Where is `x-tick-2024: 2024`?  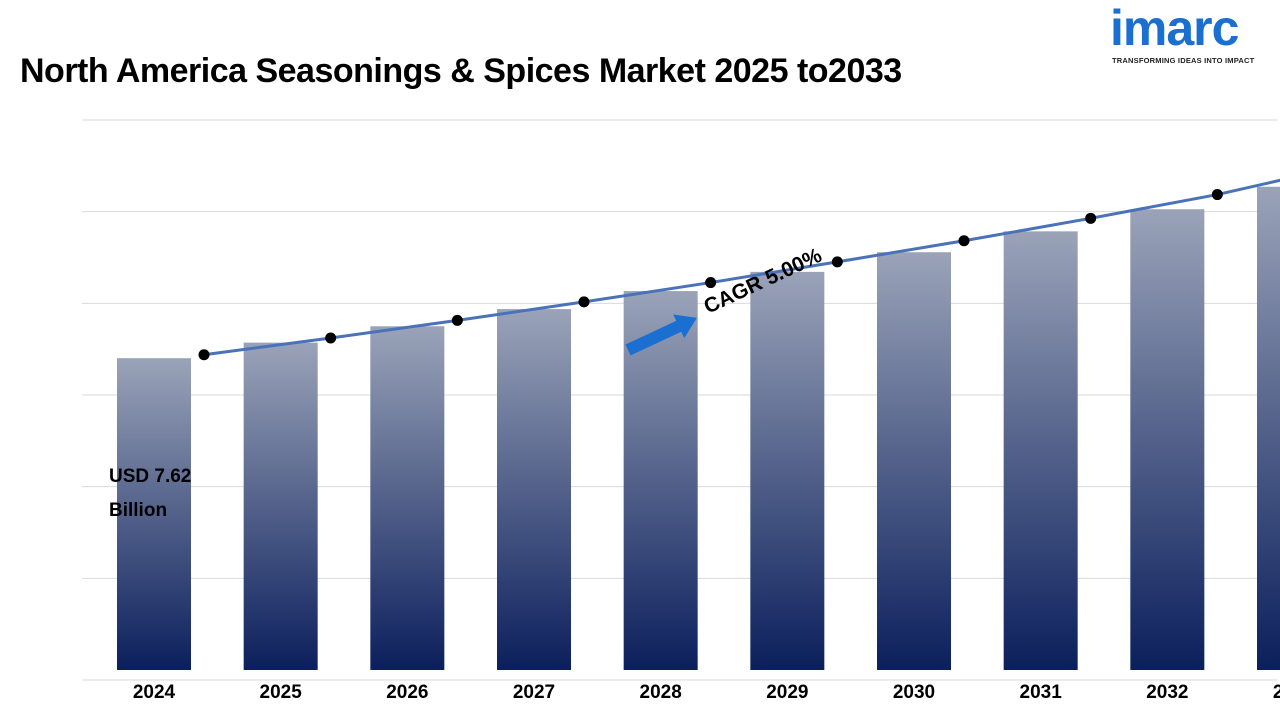
x-tick-2024: 2024 is located at coordinates (154, 692).